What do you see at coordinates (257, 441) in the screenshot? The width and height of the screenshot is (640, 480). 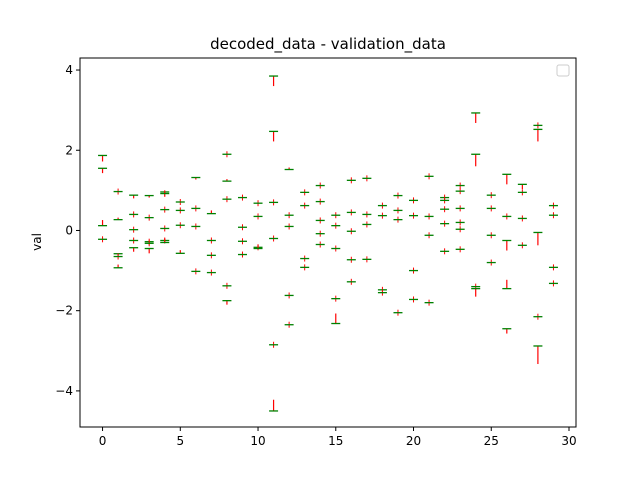 I see `x-tick-label: 10` at bounding box center [257, 441].